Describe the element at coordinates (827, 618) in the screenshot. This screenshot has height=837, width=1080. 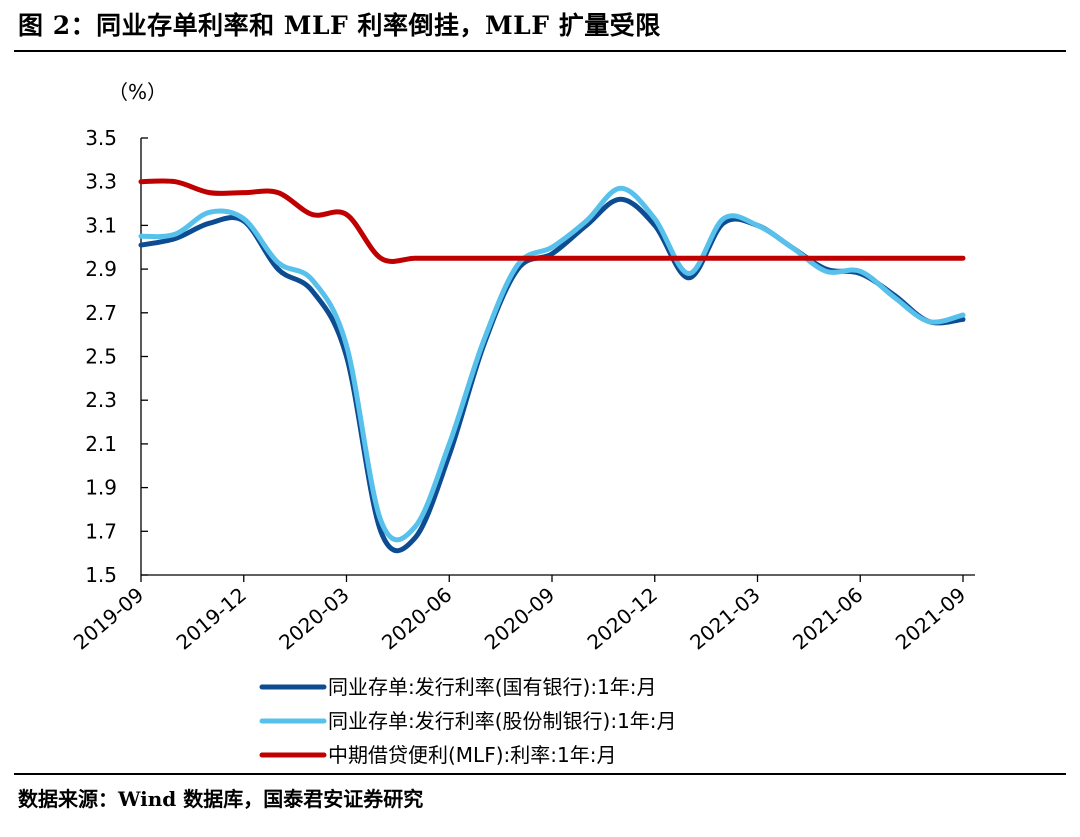
I see `x-tick-label: 2021-06` at that location.